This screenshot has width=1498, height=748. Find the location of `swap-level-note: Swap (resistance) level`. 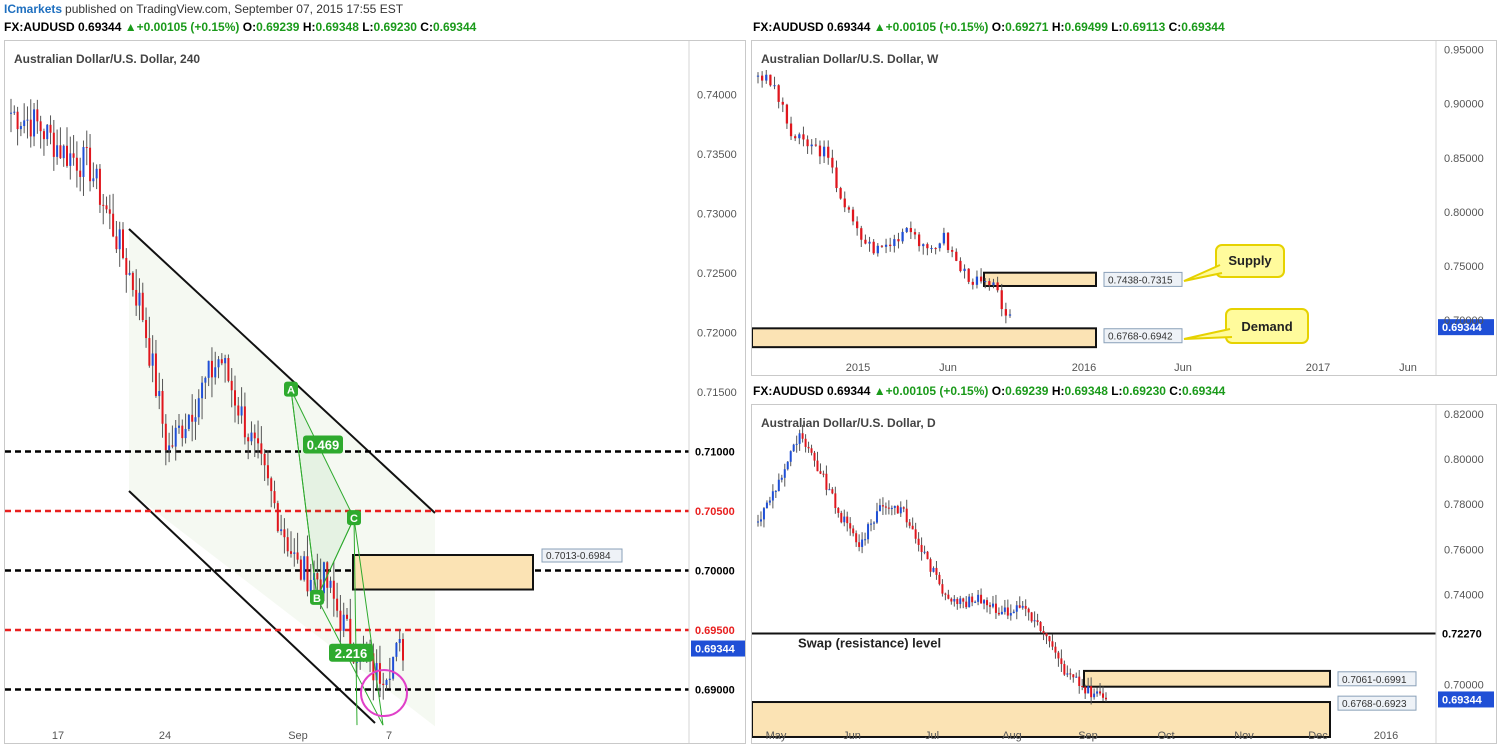

swap-level-note: Swap (resistance) level is located at coordinates (869, 642).